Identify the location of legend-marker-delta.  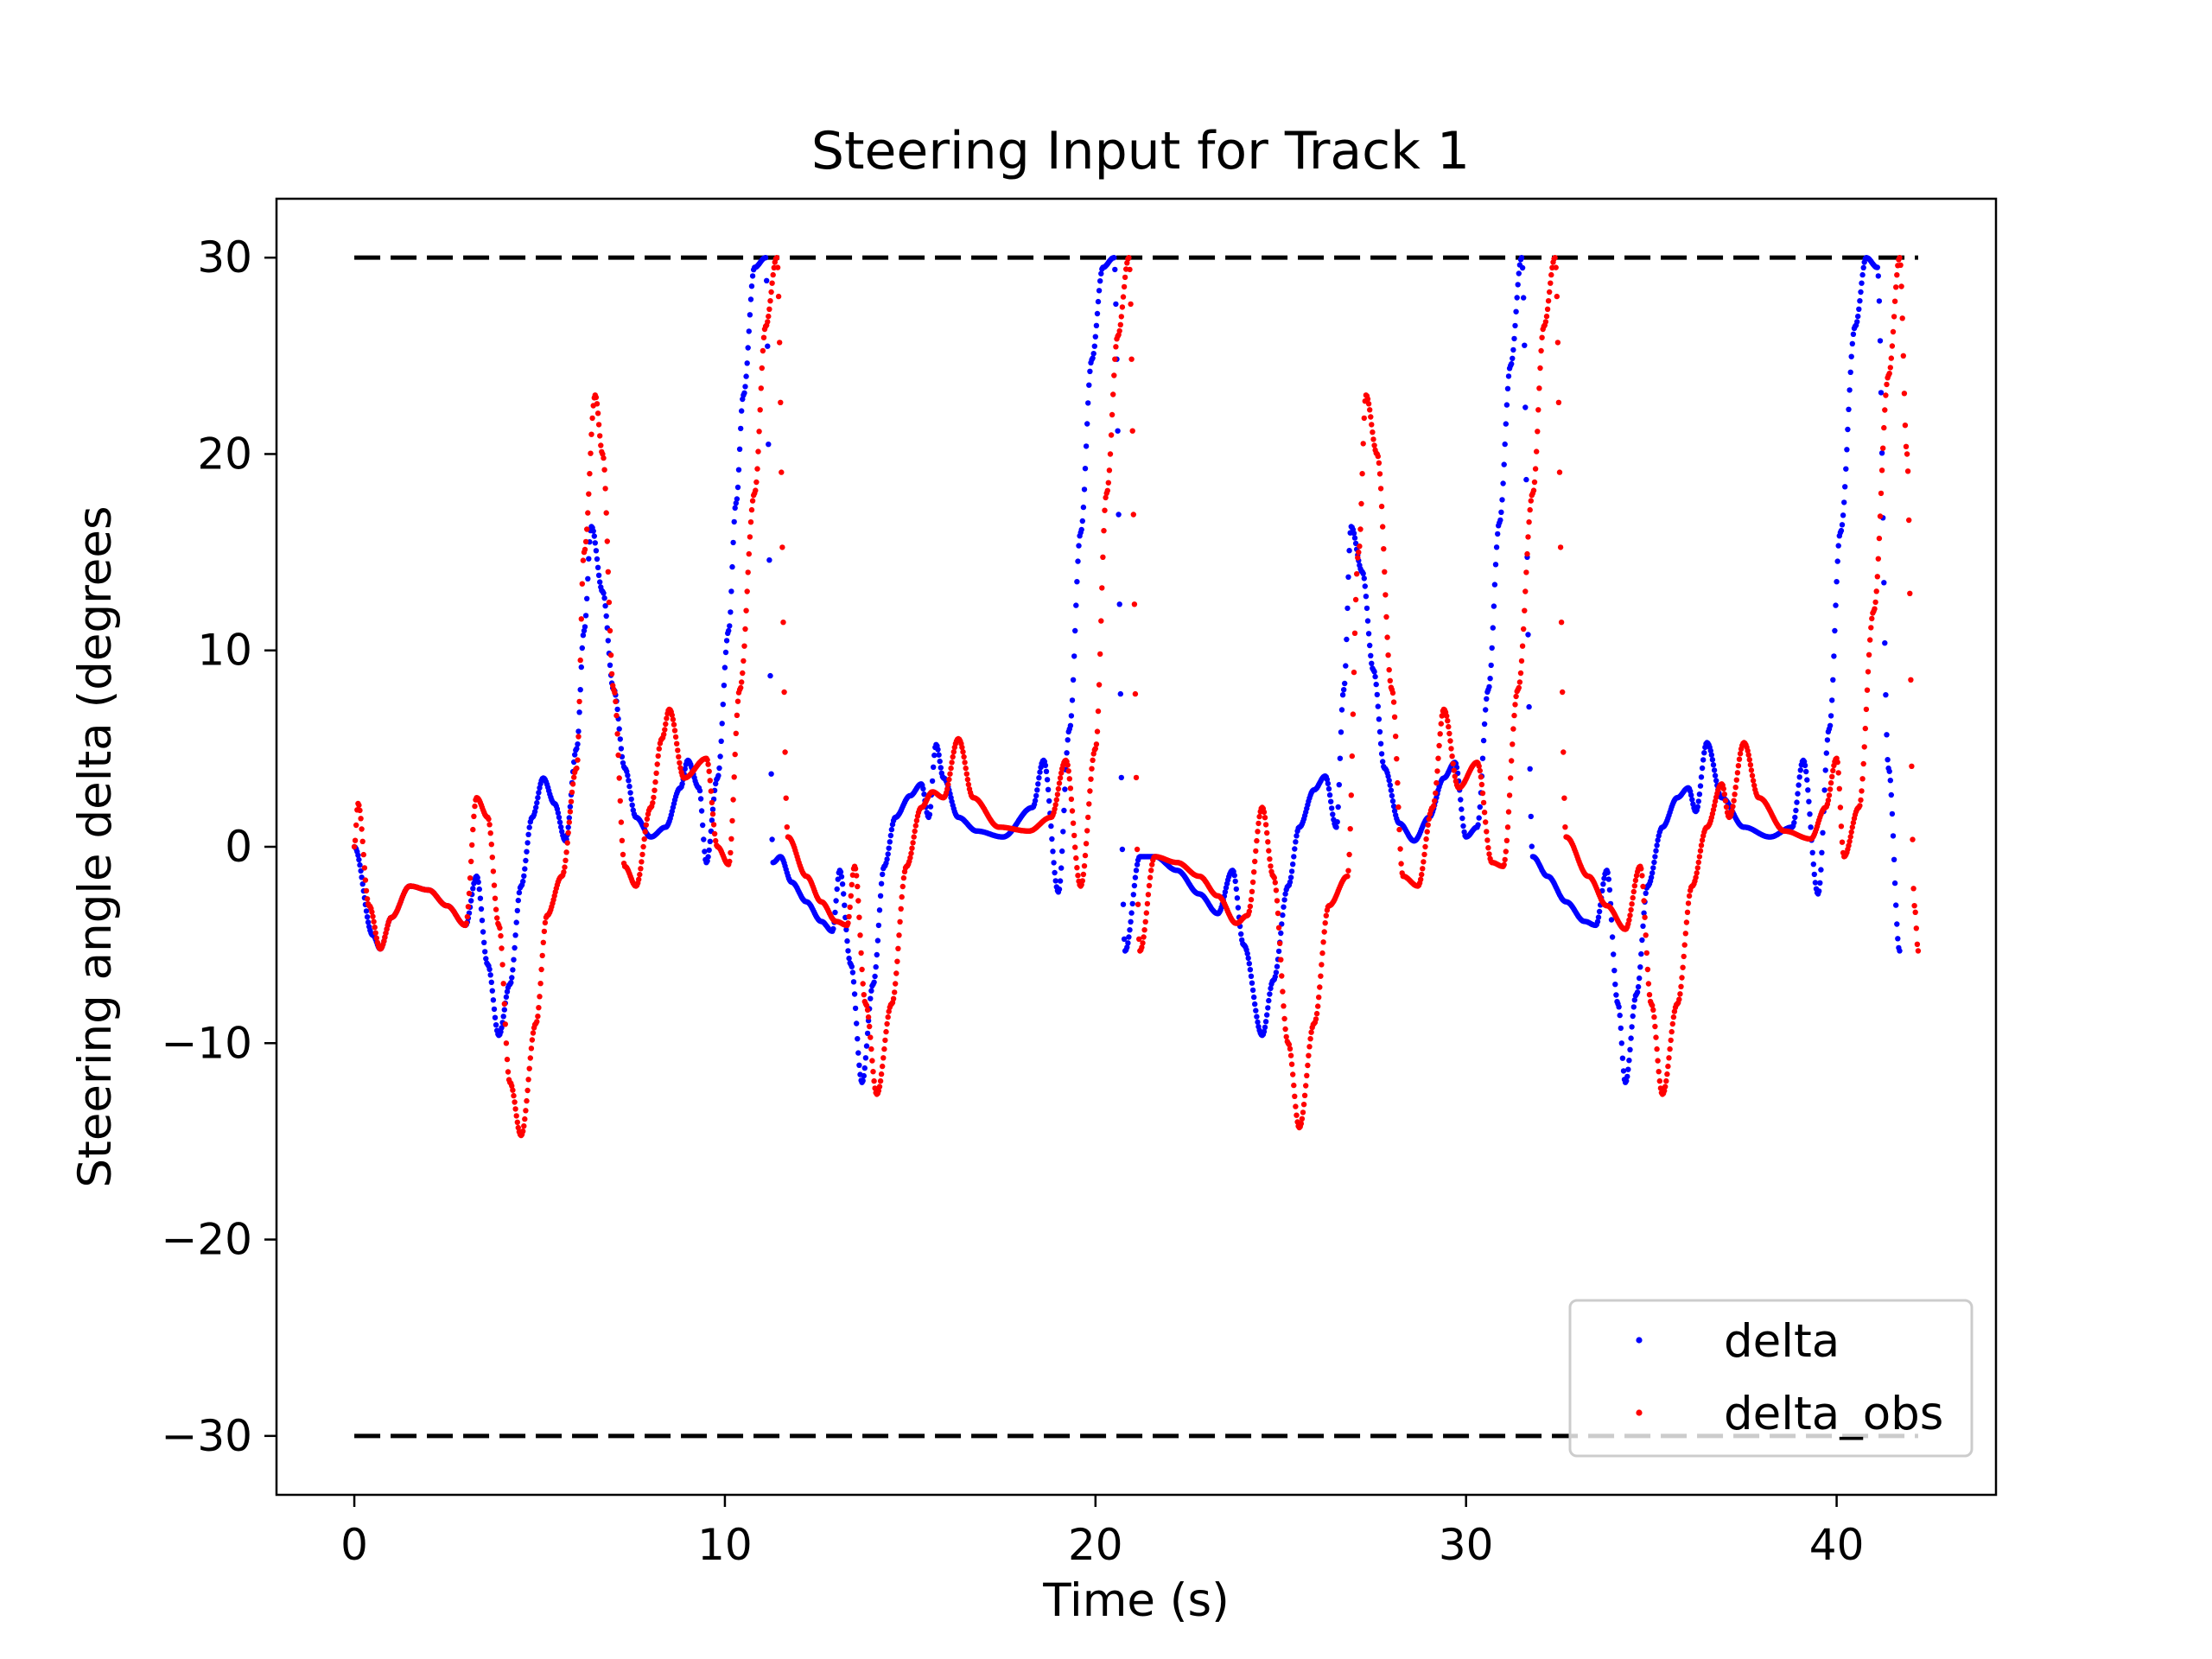
(1639, 1340).